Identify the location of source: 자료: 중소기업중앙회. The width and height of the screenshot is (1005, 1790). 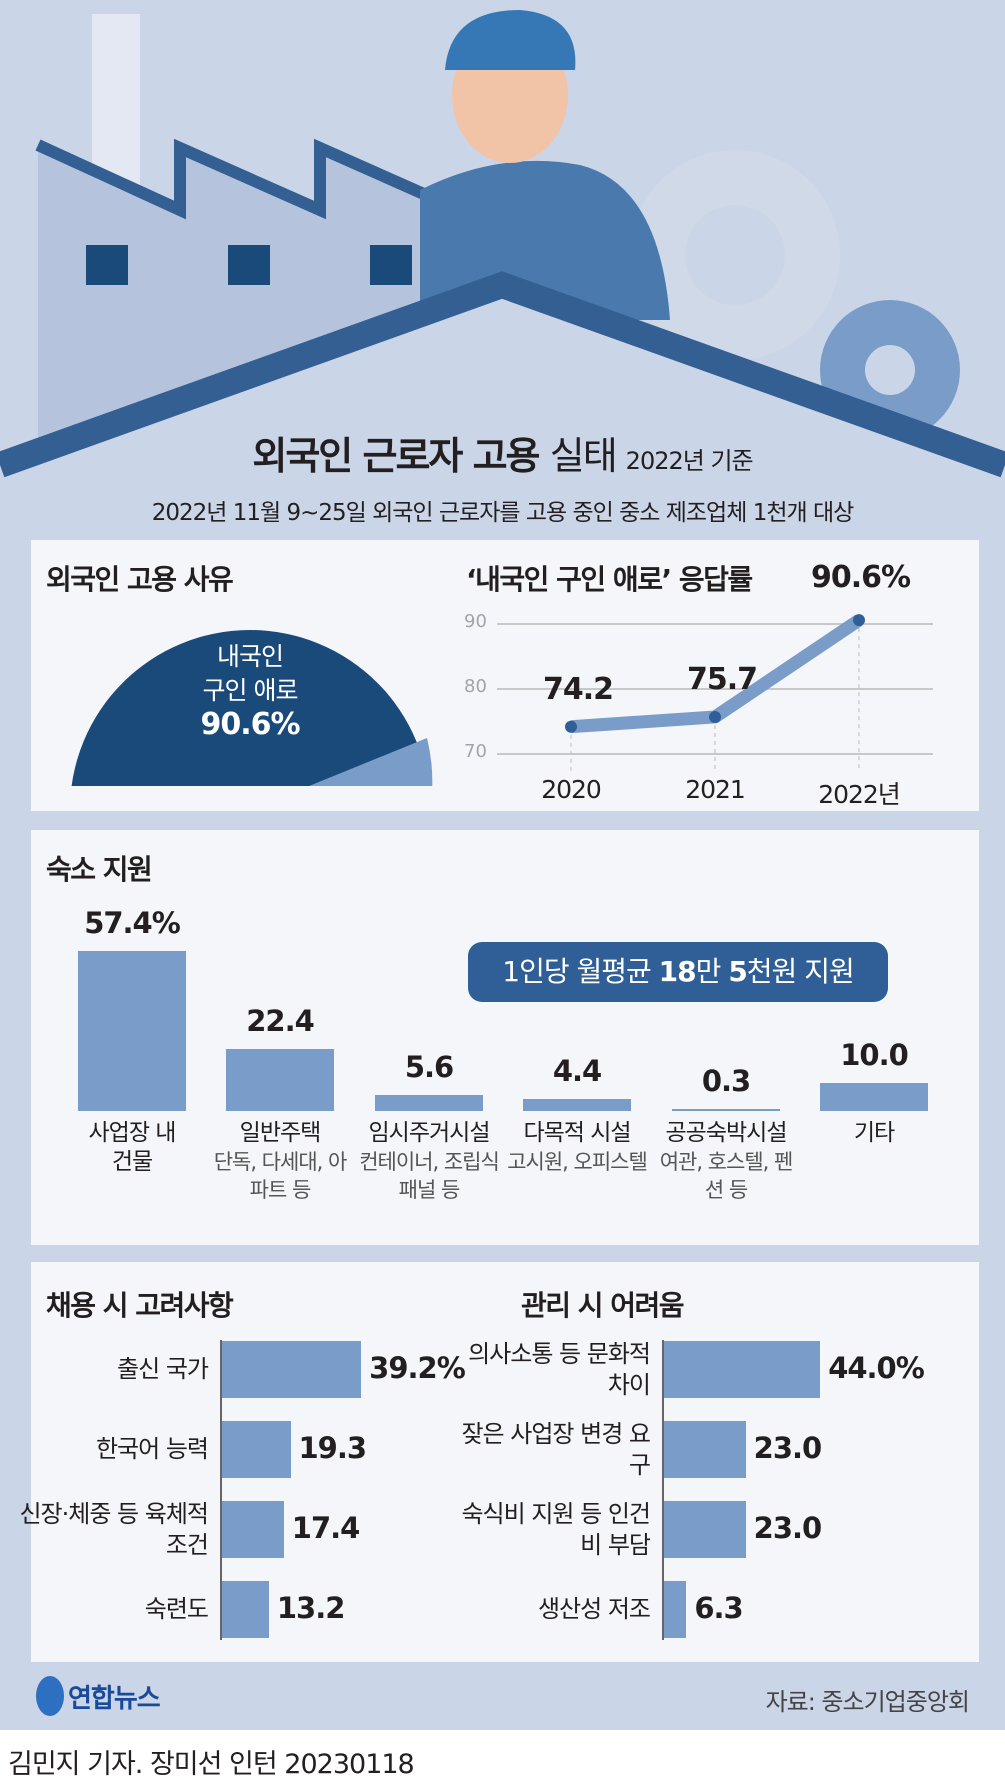
(867, 1702).